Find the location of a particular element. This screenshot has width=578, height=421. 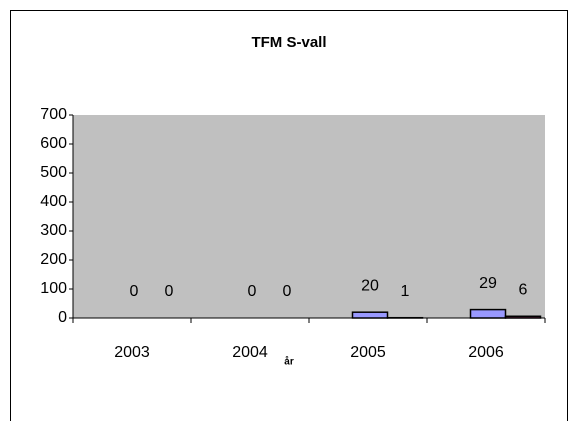

x-tick-label: 2006 is located at coordinates (486, 352).